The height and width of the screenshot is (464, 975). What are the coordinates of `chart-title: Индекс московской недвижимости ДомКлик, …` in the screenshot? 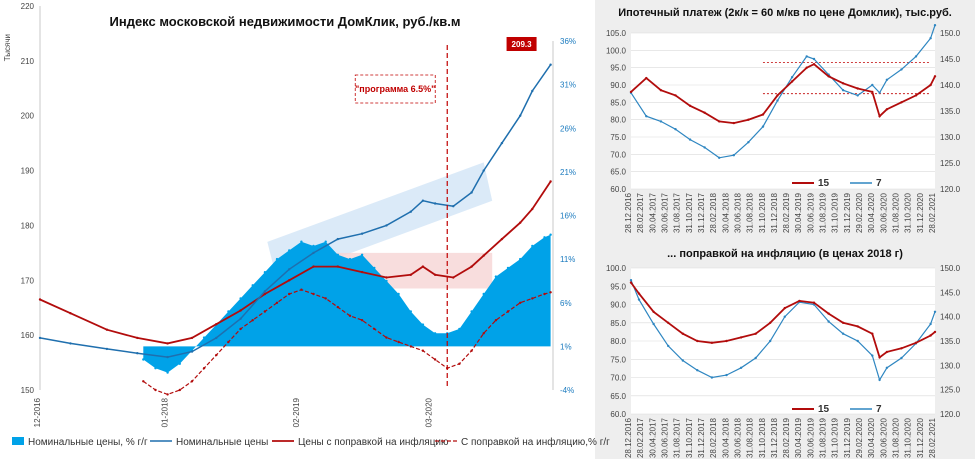 It's located at (285, 21).